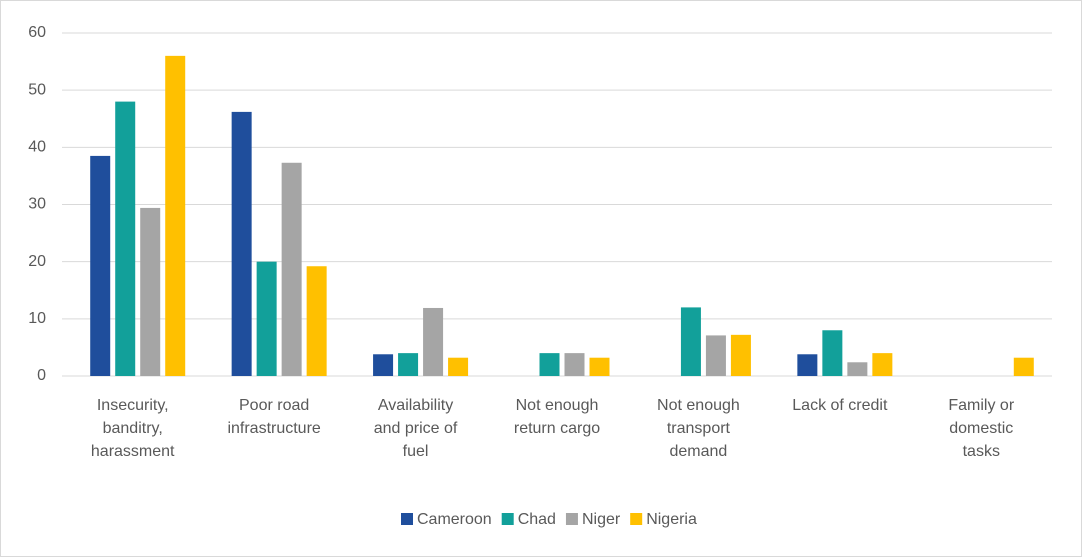 This screenshot has width=1082, height=557. Describe the element at coordinates (274, 417) in the screenshot. I see `x-tick-label: Poor road infrastructure` at that location.